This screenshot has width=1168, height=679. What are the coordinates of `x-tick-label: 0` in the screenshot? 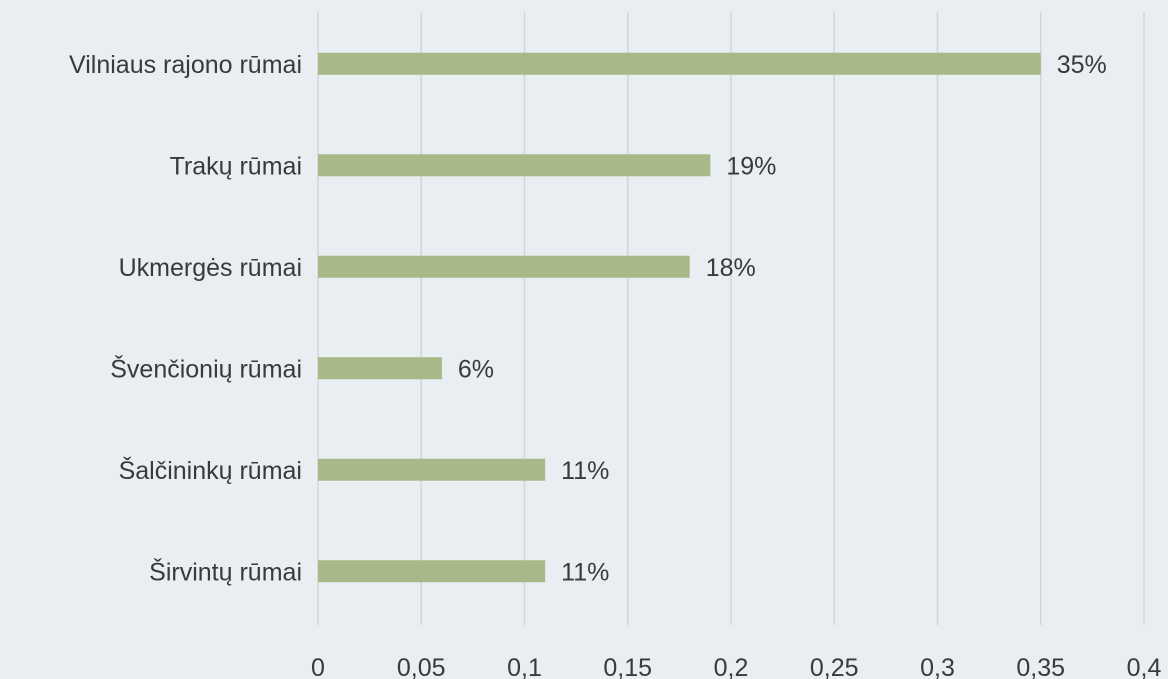 It's located at (318, 666).